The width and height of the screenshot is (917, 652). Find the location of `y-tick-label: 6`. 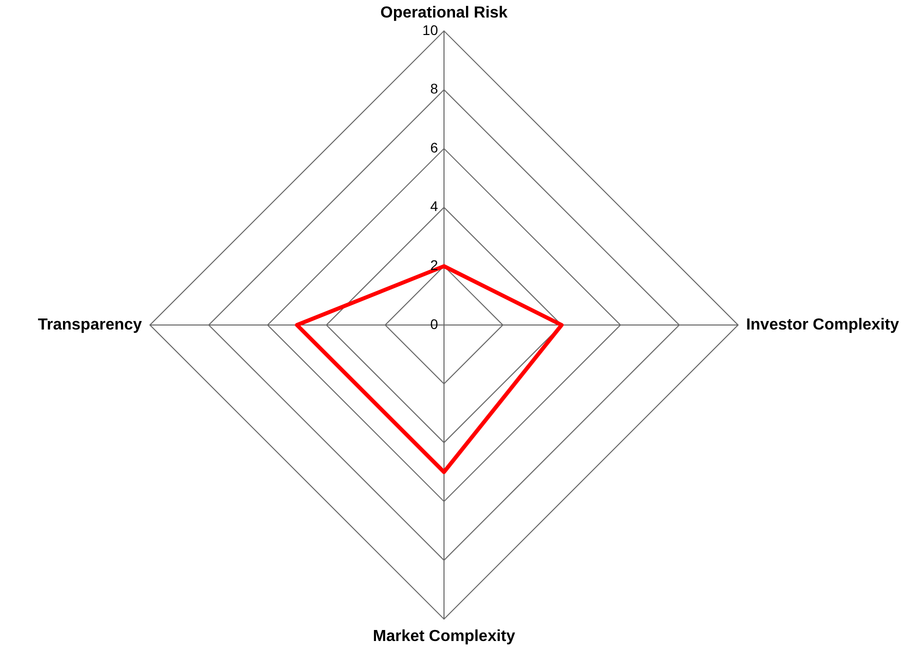

y-tick-label: 6 is located at coordinates (434, 147).